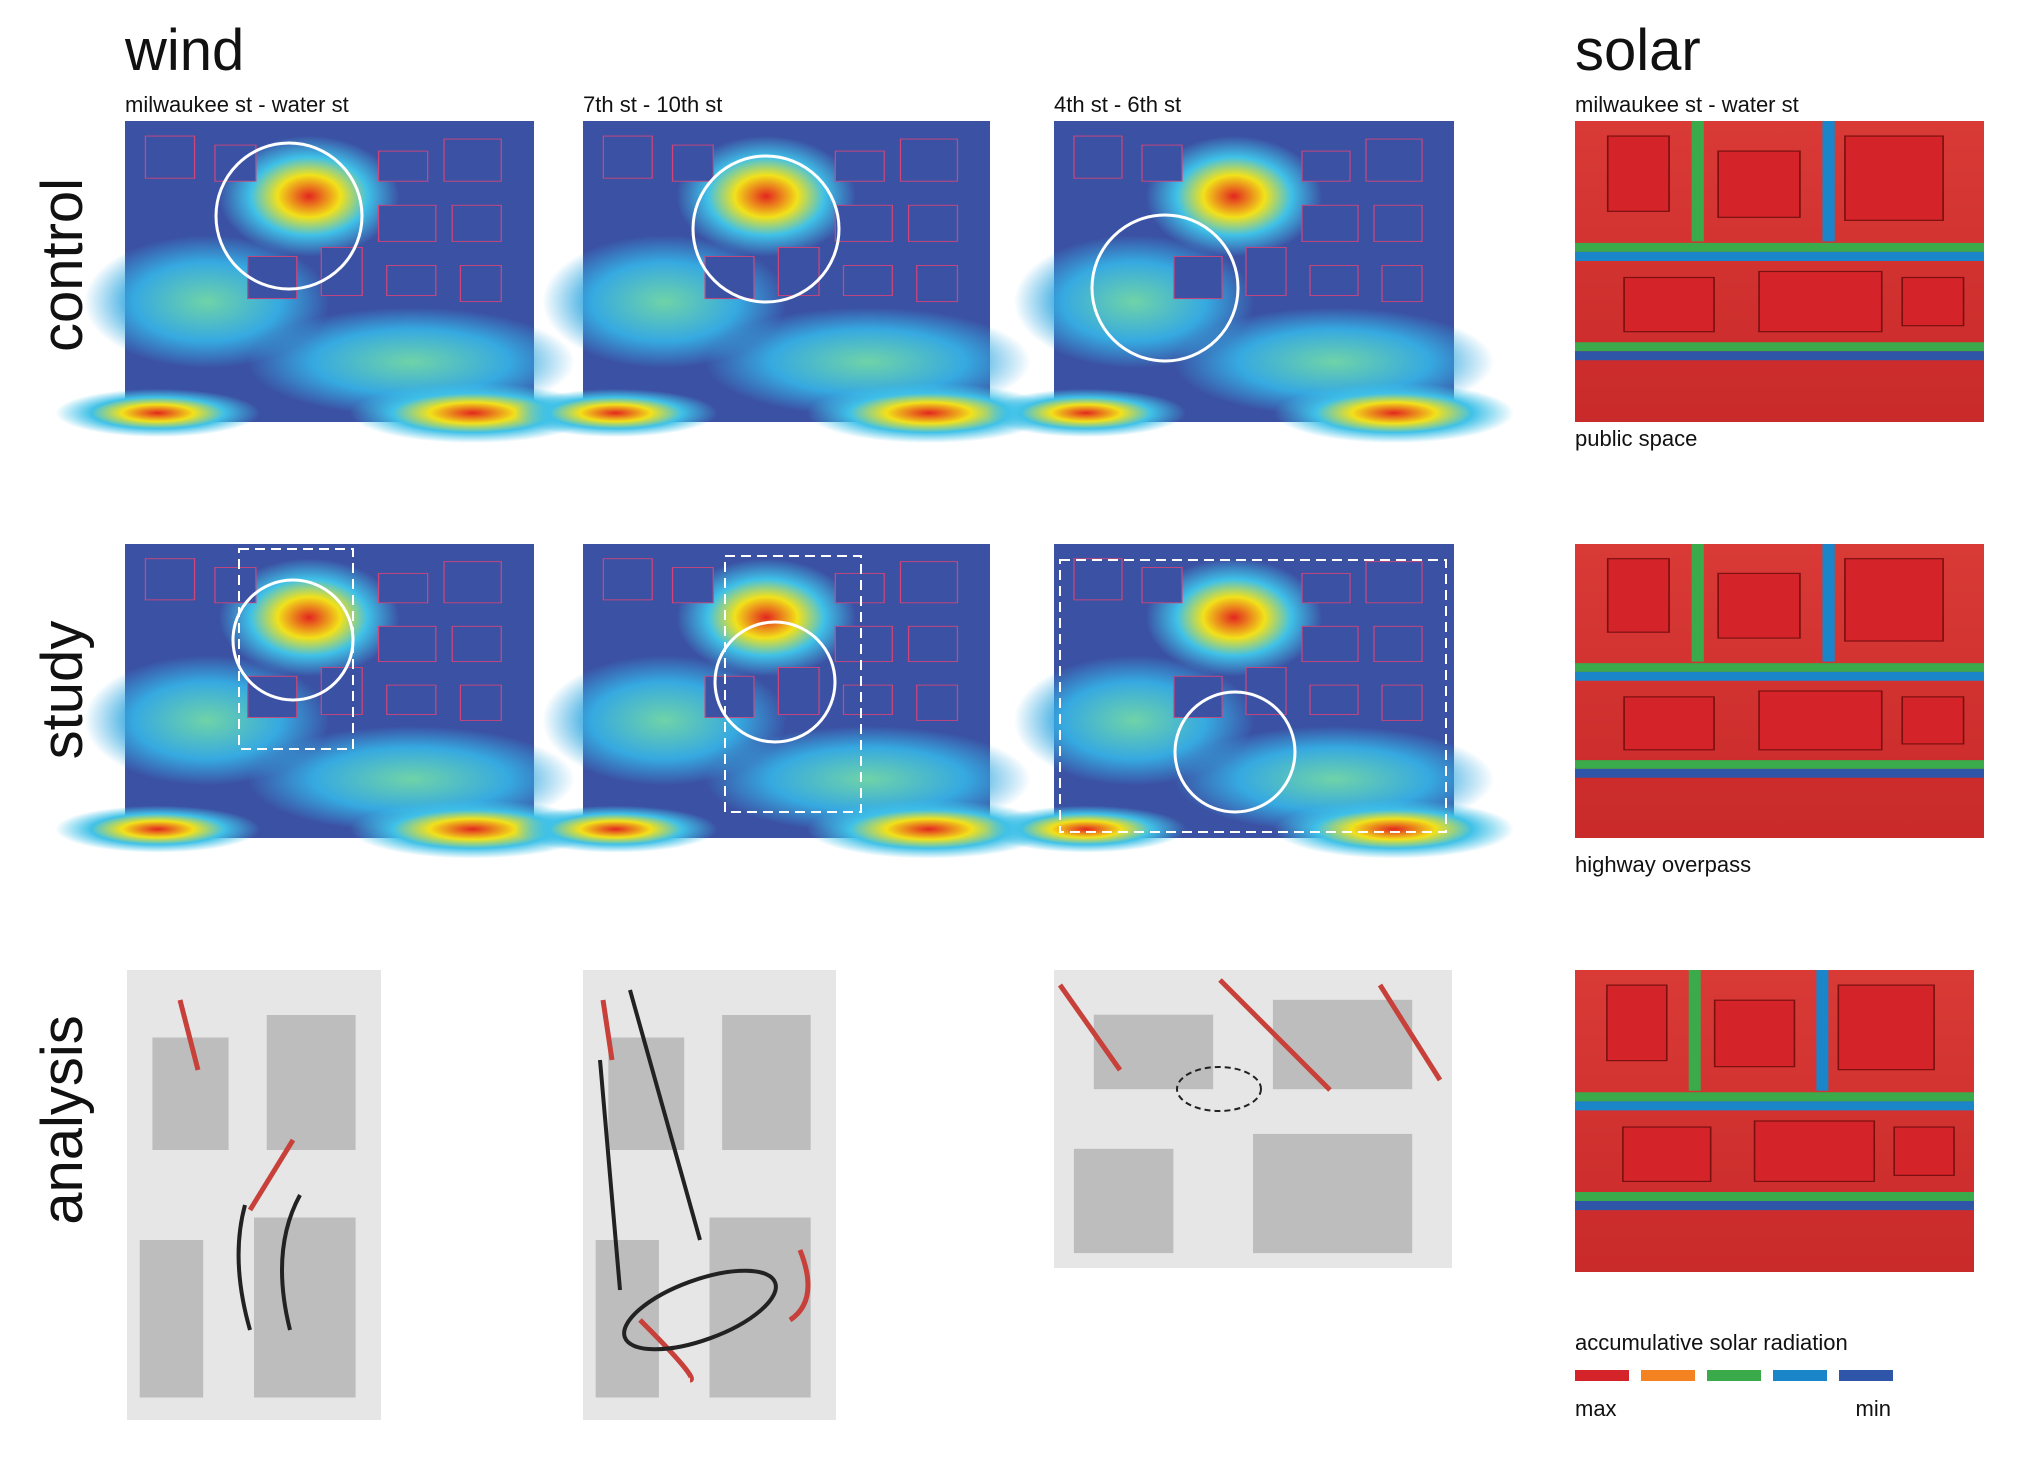 The width and height of the screenshot is (2043, 1468). What do you see at coordinates (1638, 50) in the screenshot?
I see `solar-header: solar` at bounding box center [1638, 50].